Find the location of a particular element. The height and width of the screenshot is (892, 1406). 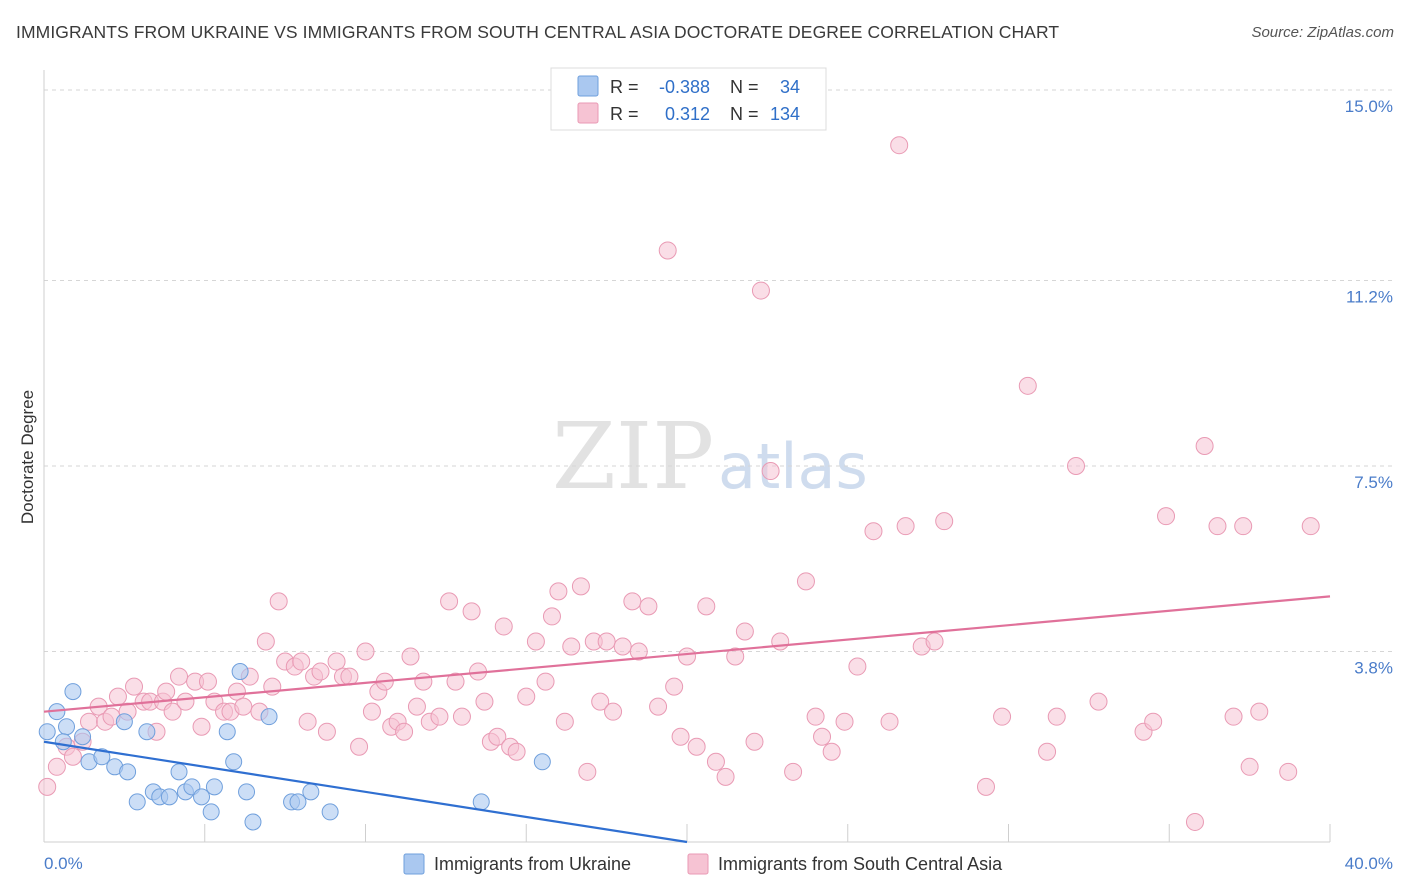

sca-trendline is located at coordinates (687, 654).